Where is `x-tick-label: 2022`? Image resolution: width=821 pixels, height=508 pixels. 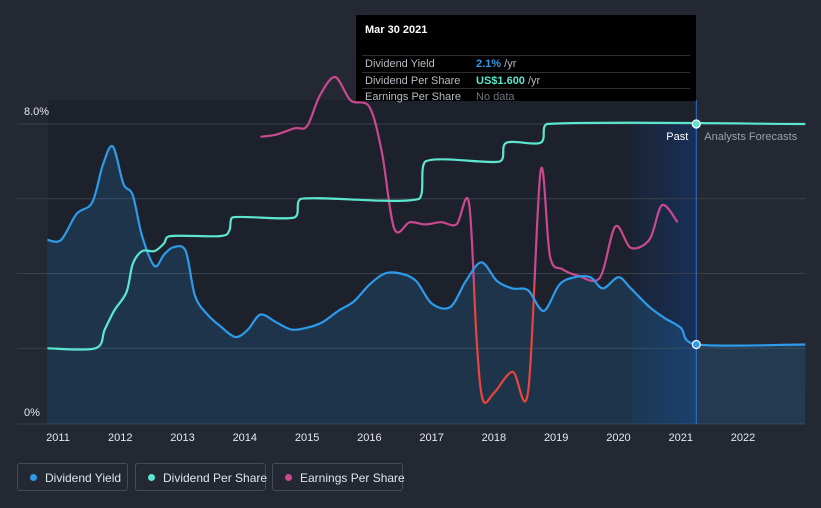 x-tick-label: 2022 is located at coordinates (743, 438).